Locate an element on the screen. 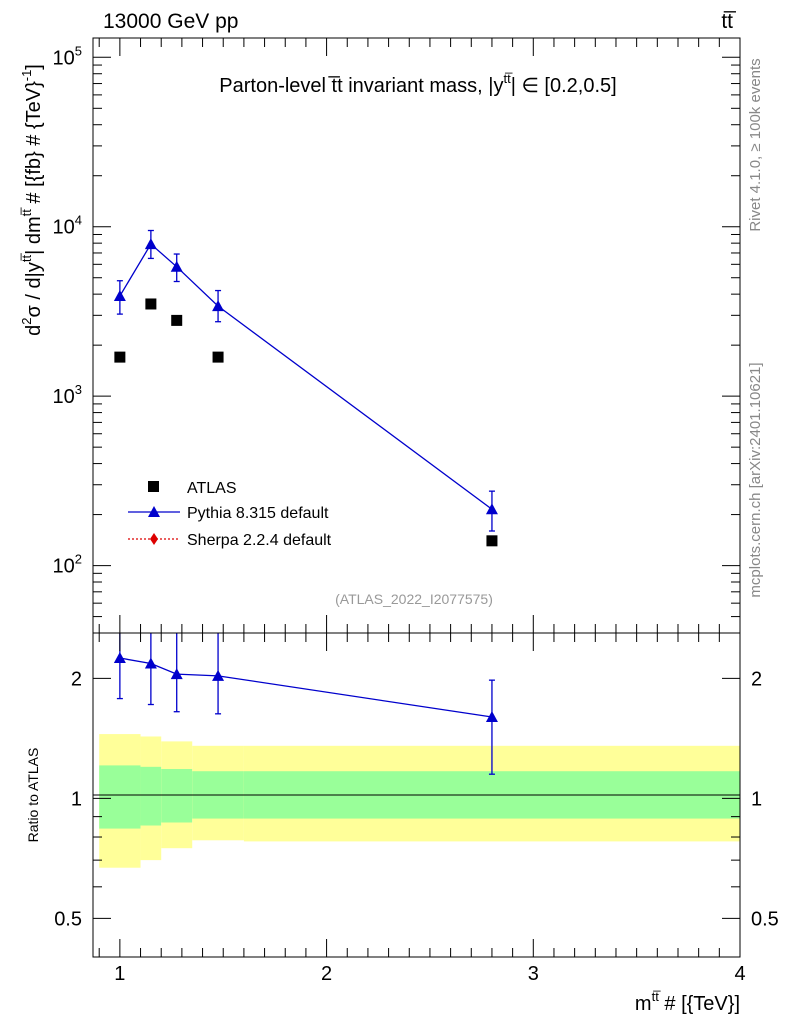 The image size is (786, 1024). analysis-watermark: (ATLAS_2022_I2077575) is located at coordinates (414, 599).